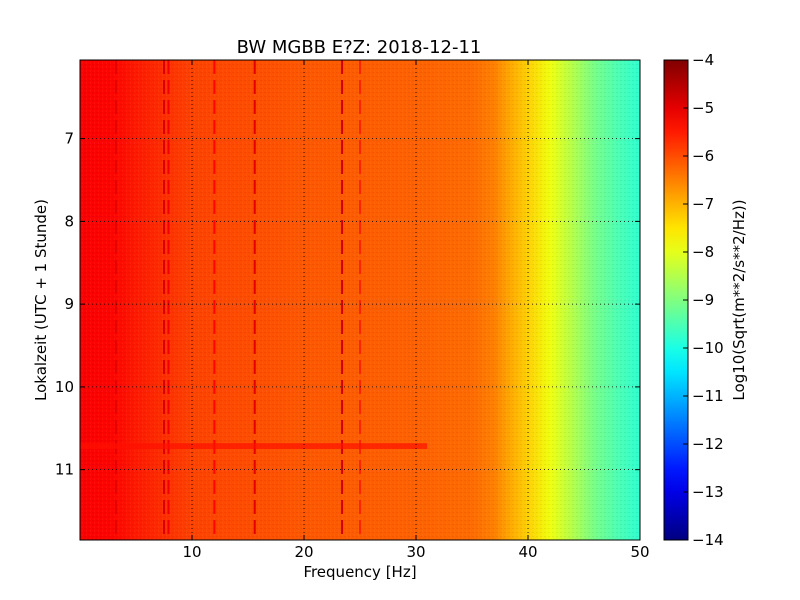 The height and width of the screenshot is (600, 800). I want to click on x-tick-label: 30, so click(415, 552).